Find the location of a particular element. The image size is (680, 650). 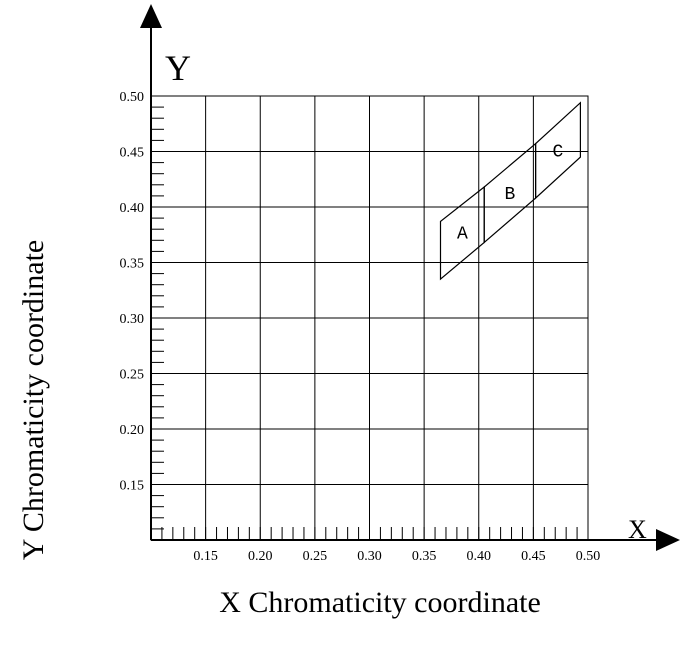

x-axis-arrow-icon is located at coordinates (668, 540).